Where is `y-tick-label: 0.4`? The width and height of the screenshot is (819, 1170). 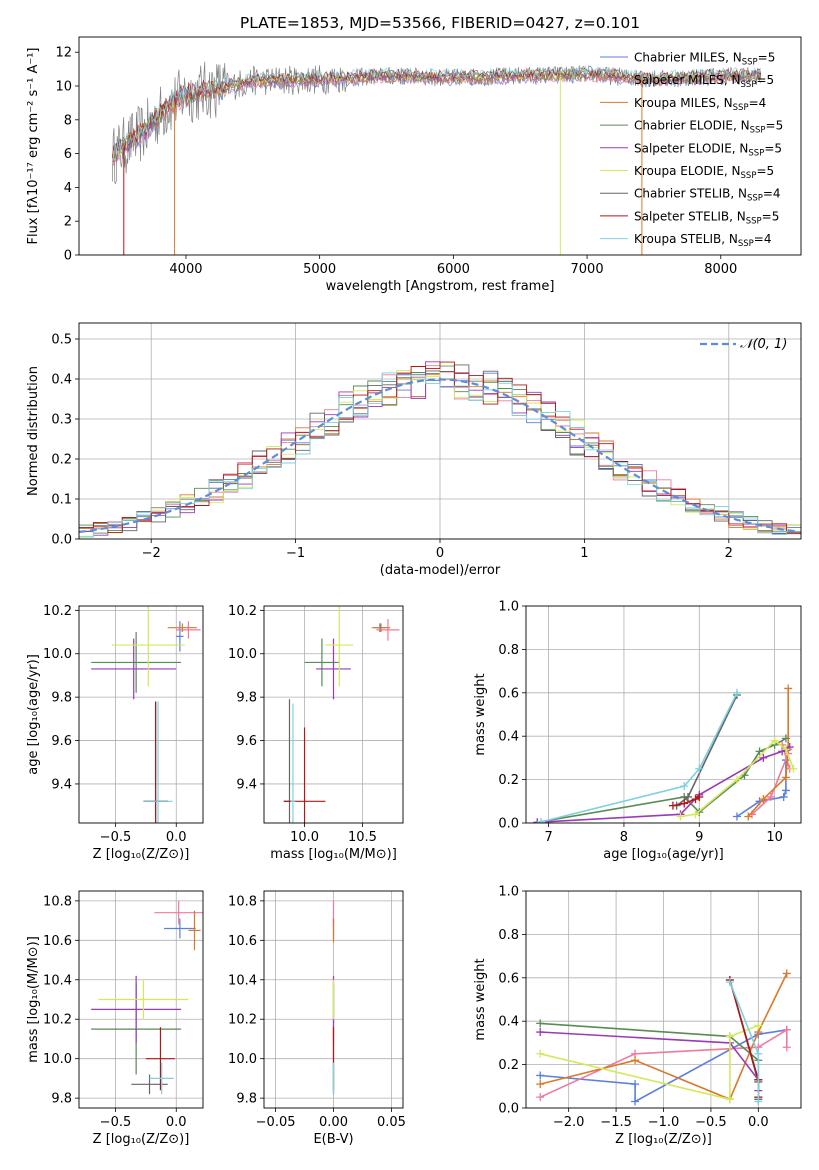
y-tick-label: 0.4 is located at coordinates (61, 380).